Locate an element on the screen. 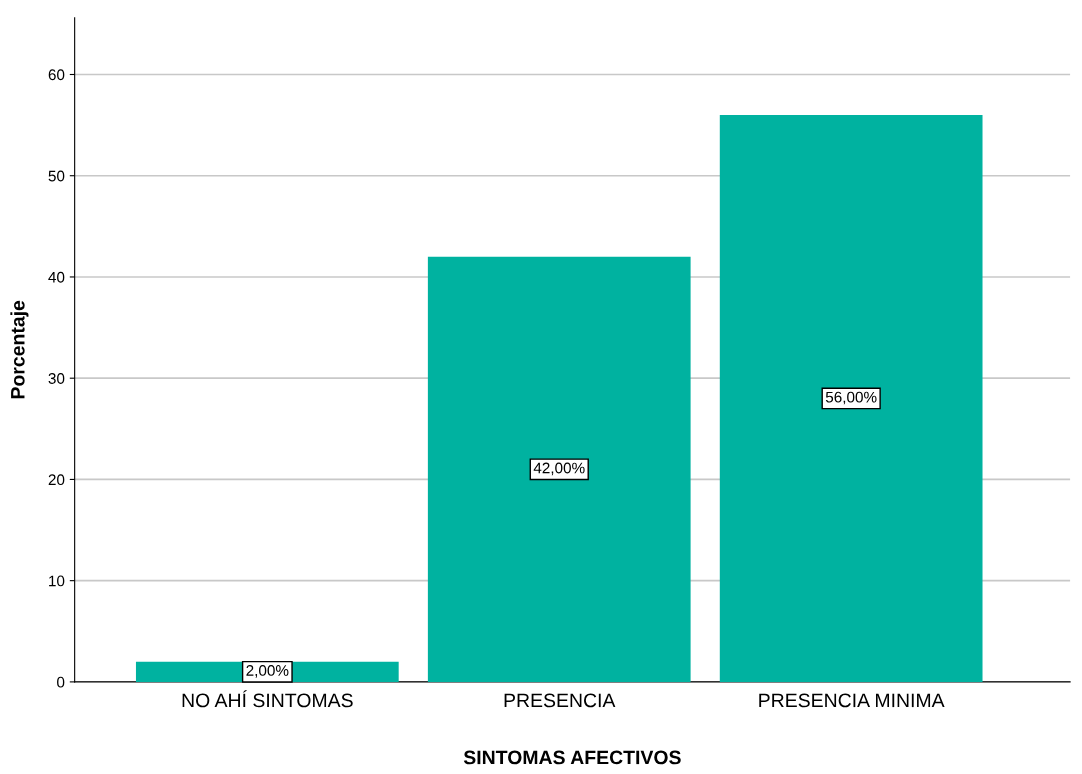  x-tick-label: PRESENCIA is located at coordinates (560, 700).